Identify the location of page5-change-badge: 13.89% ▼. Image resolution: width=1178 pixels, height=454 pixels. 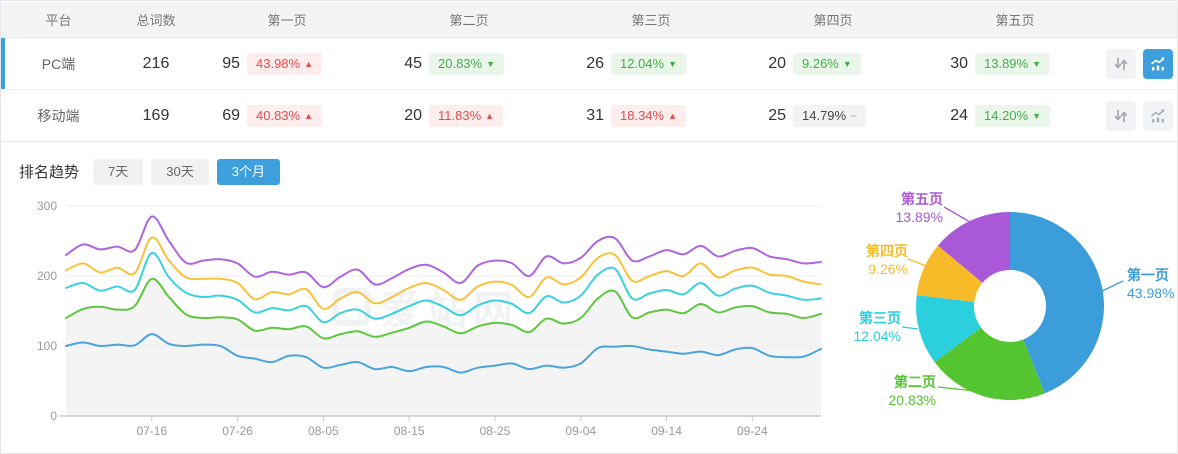
(1013, 63).